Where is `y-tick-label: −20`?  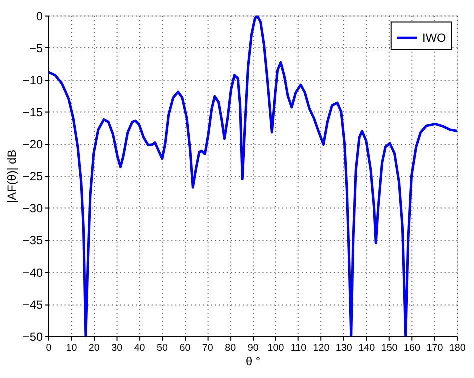 y-tick-label: −20 is located at coordinates (33, 145).